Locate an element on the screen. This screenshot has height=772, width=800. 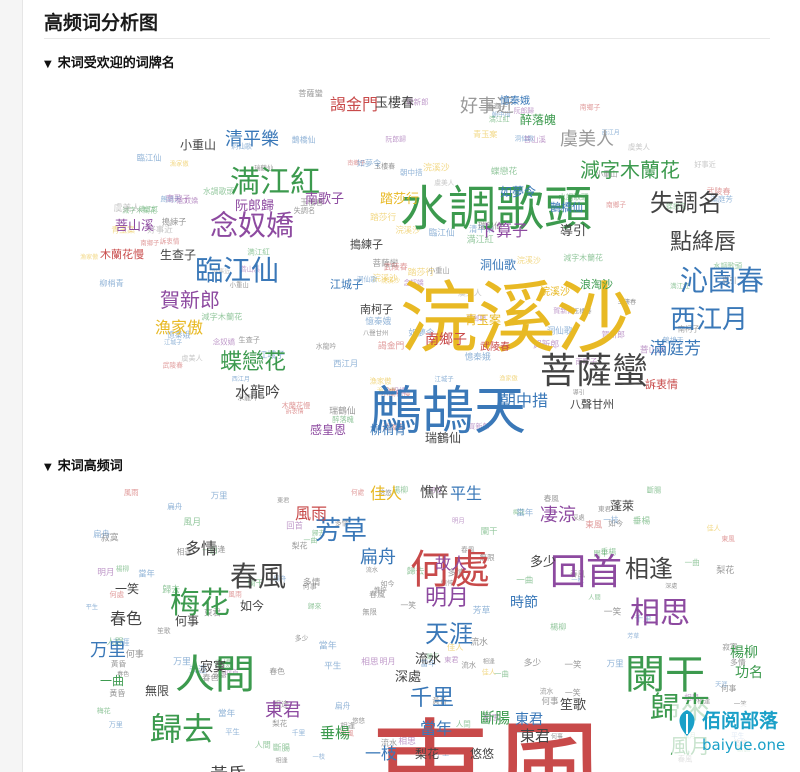
cloud-filler-word: 漁家傲 is located at coordinates (381, 381).